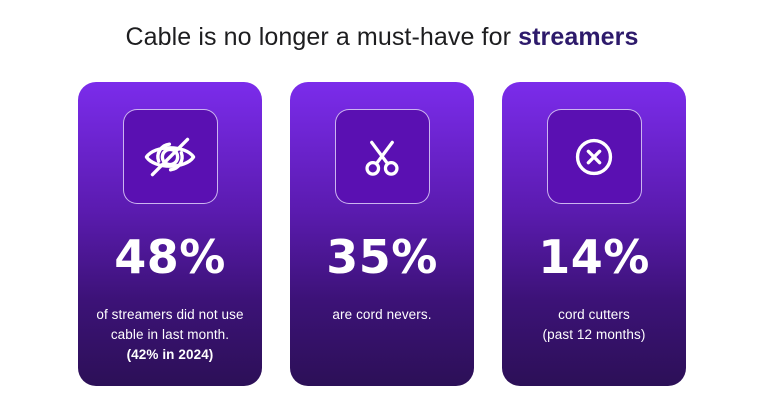 Image resolution: width=764 pixels, height=413 pixels. I want to click on scissors-icon, so click(382, 157).